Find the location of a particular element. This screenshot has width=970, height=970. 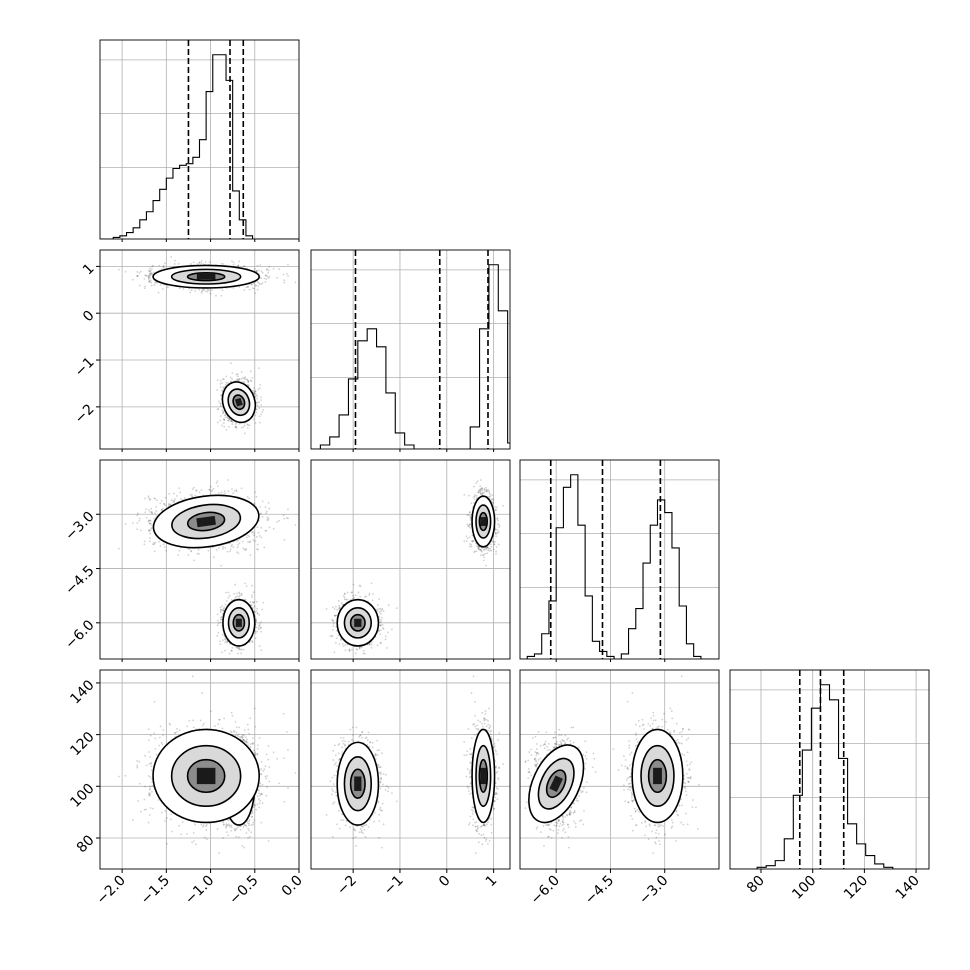

histogram-step is located at coordinates (410, 356).